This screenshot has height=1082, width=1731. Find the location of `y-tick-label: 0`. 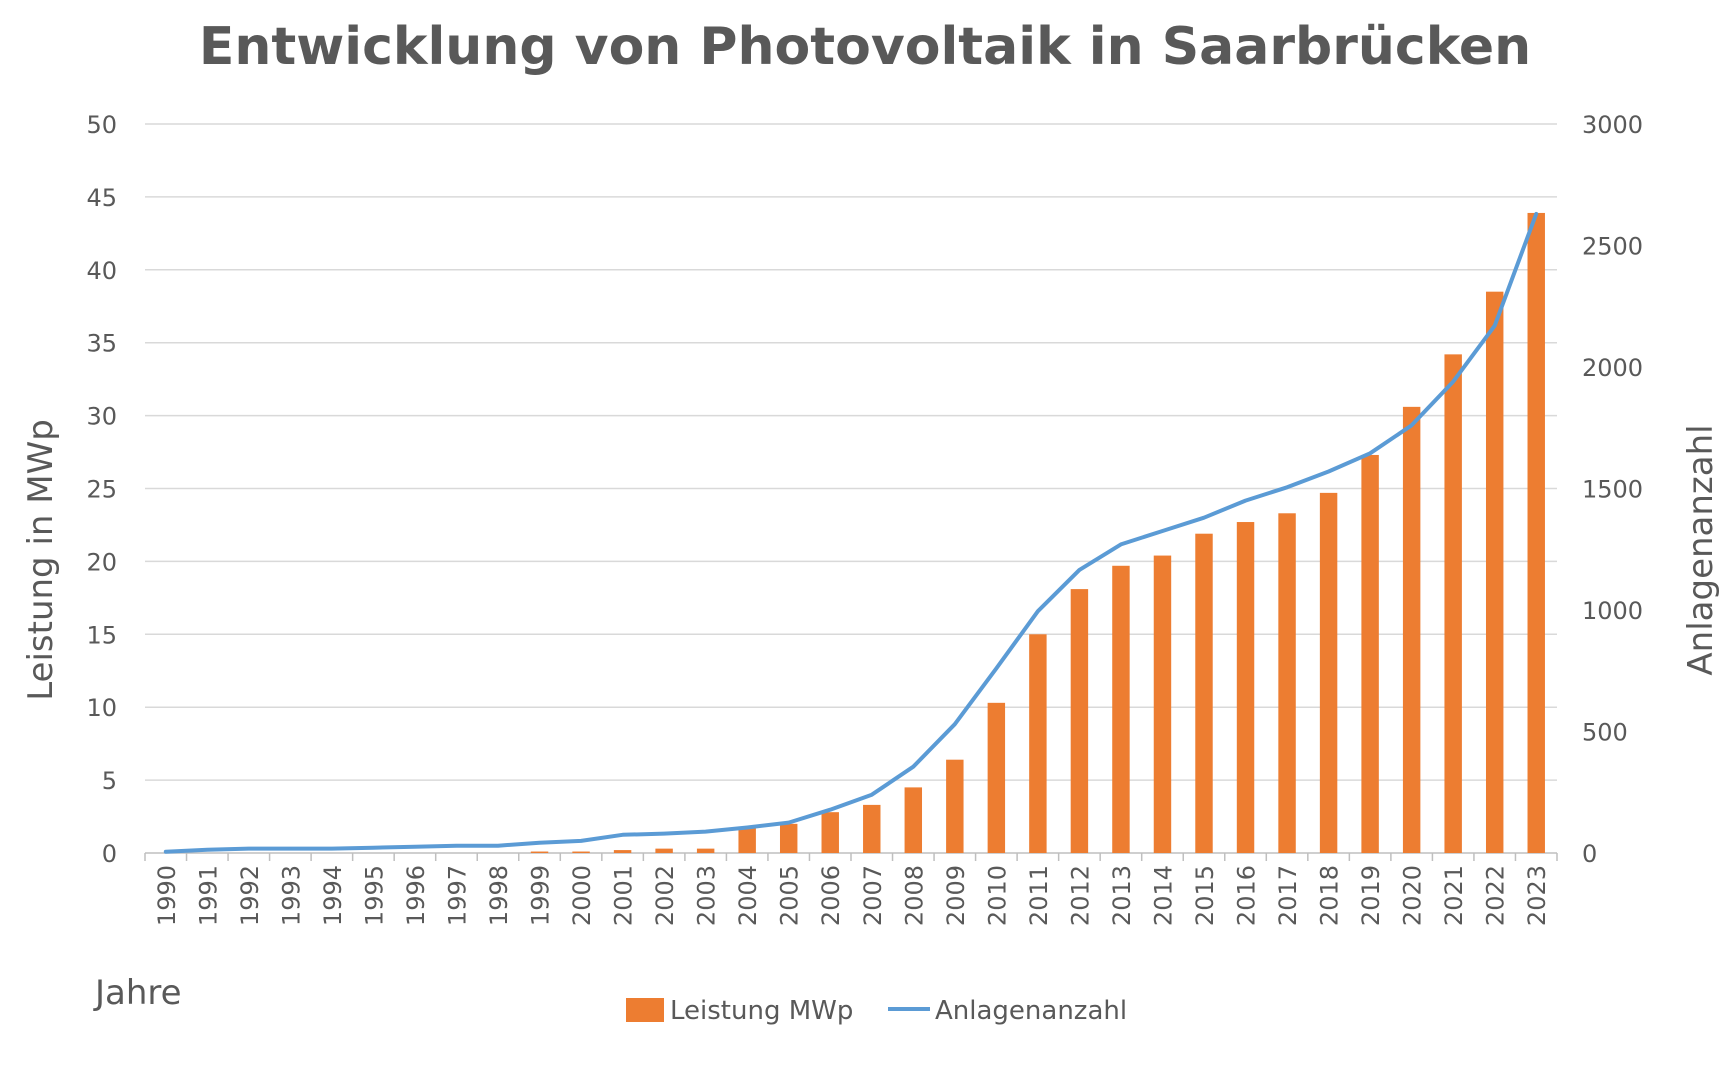

y-tick-label: 0 is located at coordinates (109, 854).